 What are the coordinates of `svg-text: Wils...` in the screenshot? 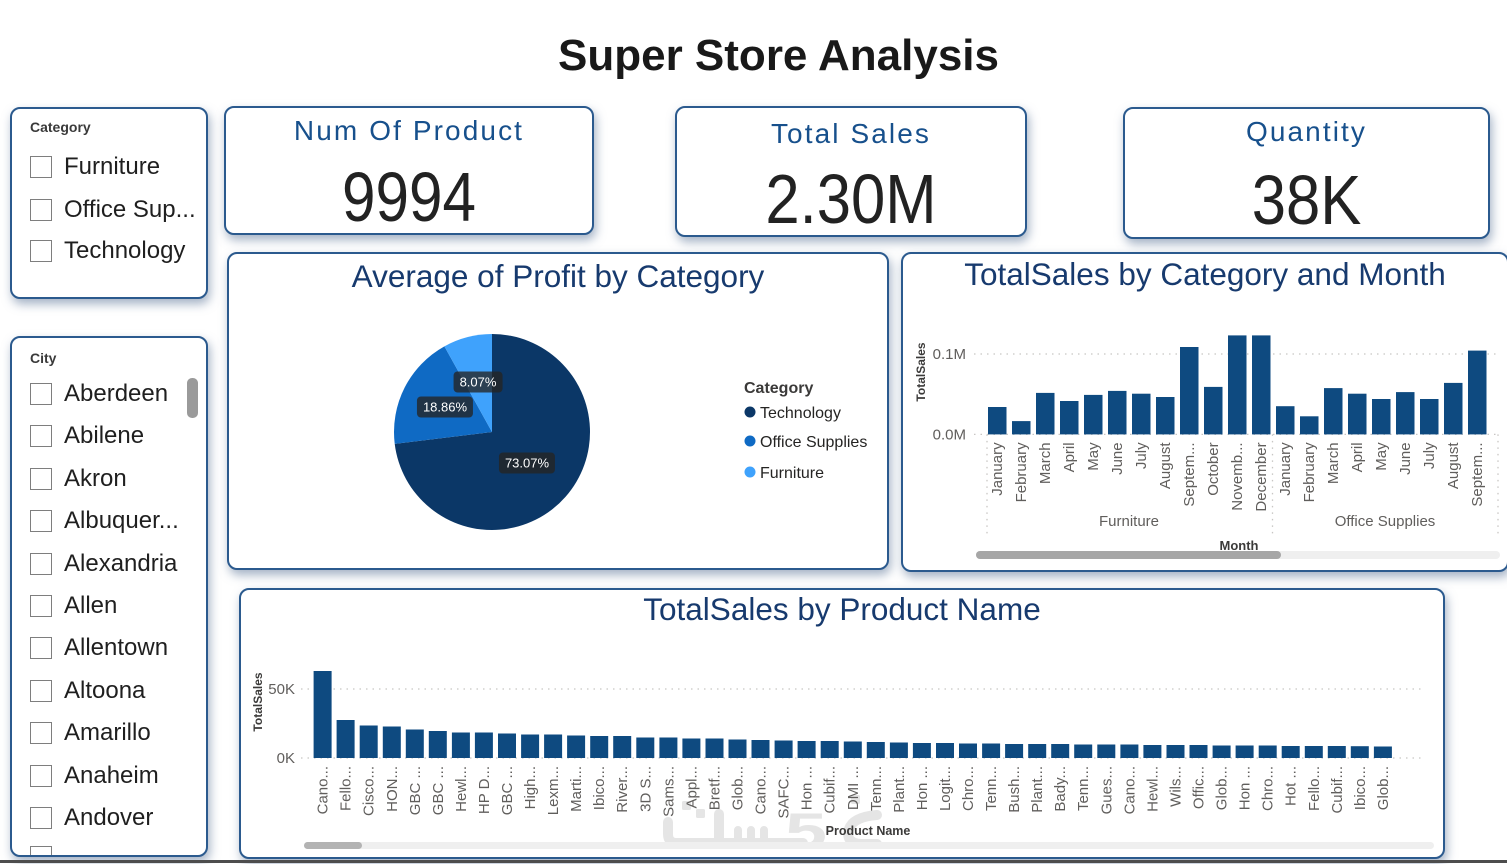 It's located at (1176, 786).